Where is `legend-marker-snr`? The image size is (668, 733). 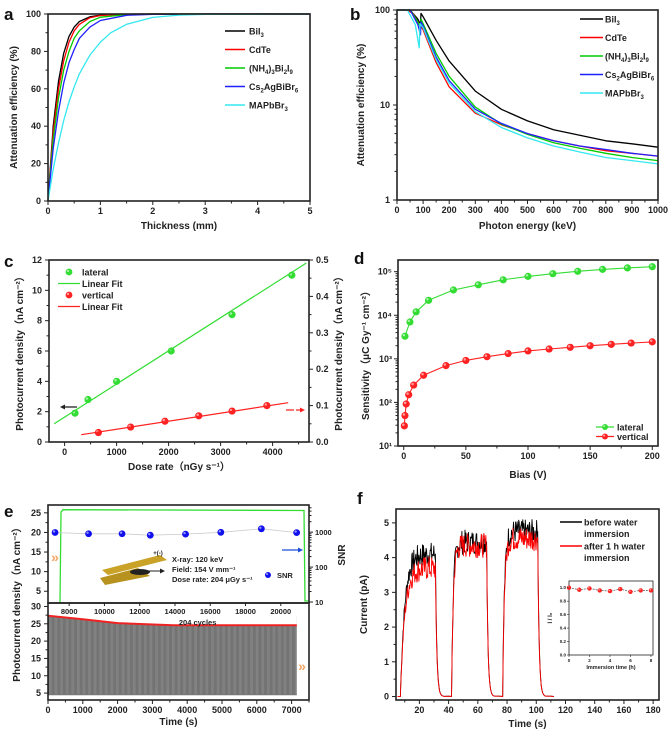 legend-marker-snr is located at coordinates (268, 575).